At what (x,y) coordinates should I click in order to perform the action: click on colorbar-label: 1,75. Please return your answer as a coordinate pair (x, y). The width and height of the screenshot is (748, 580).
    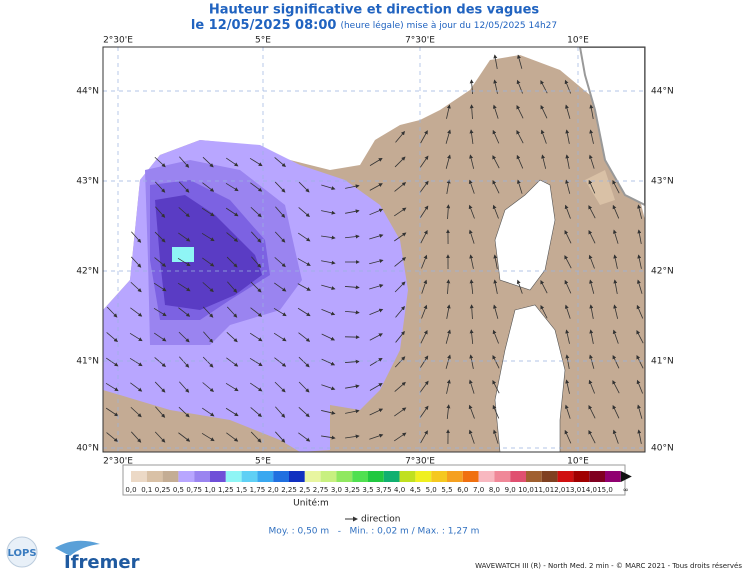
    Looking at the image, I should click on (258, 490).